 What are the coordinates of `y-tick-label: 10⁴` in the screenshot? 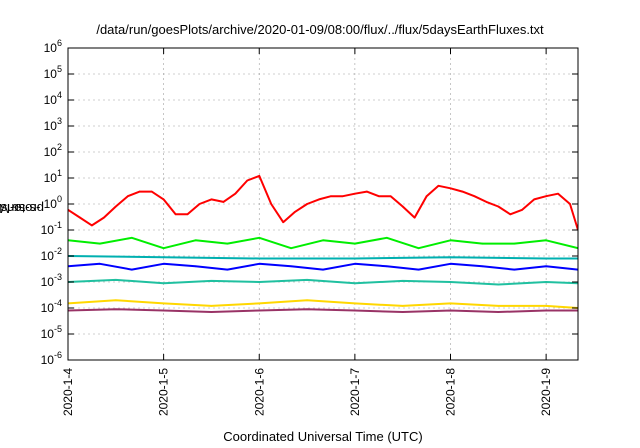 It's located at (53, 98).